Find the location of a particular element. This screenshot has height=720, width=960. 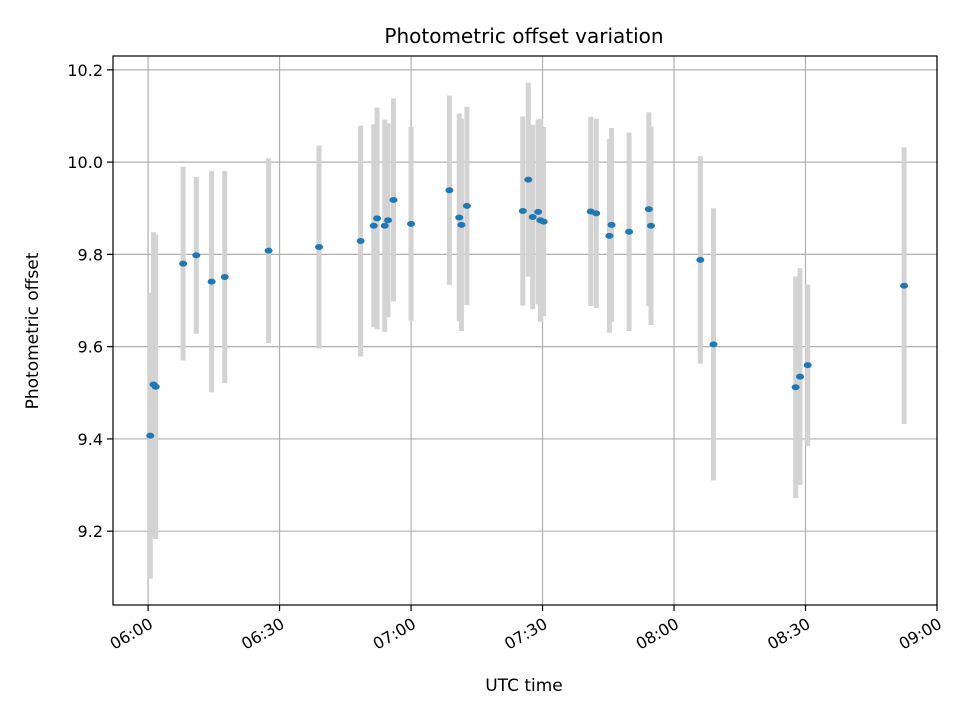

x-tick-label: 06:30 is located at coordinates (262, 634).